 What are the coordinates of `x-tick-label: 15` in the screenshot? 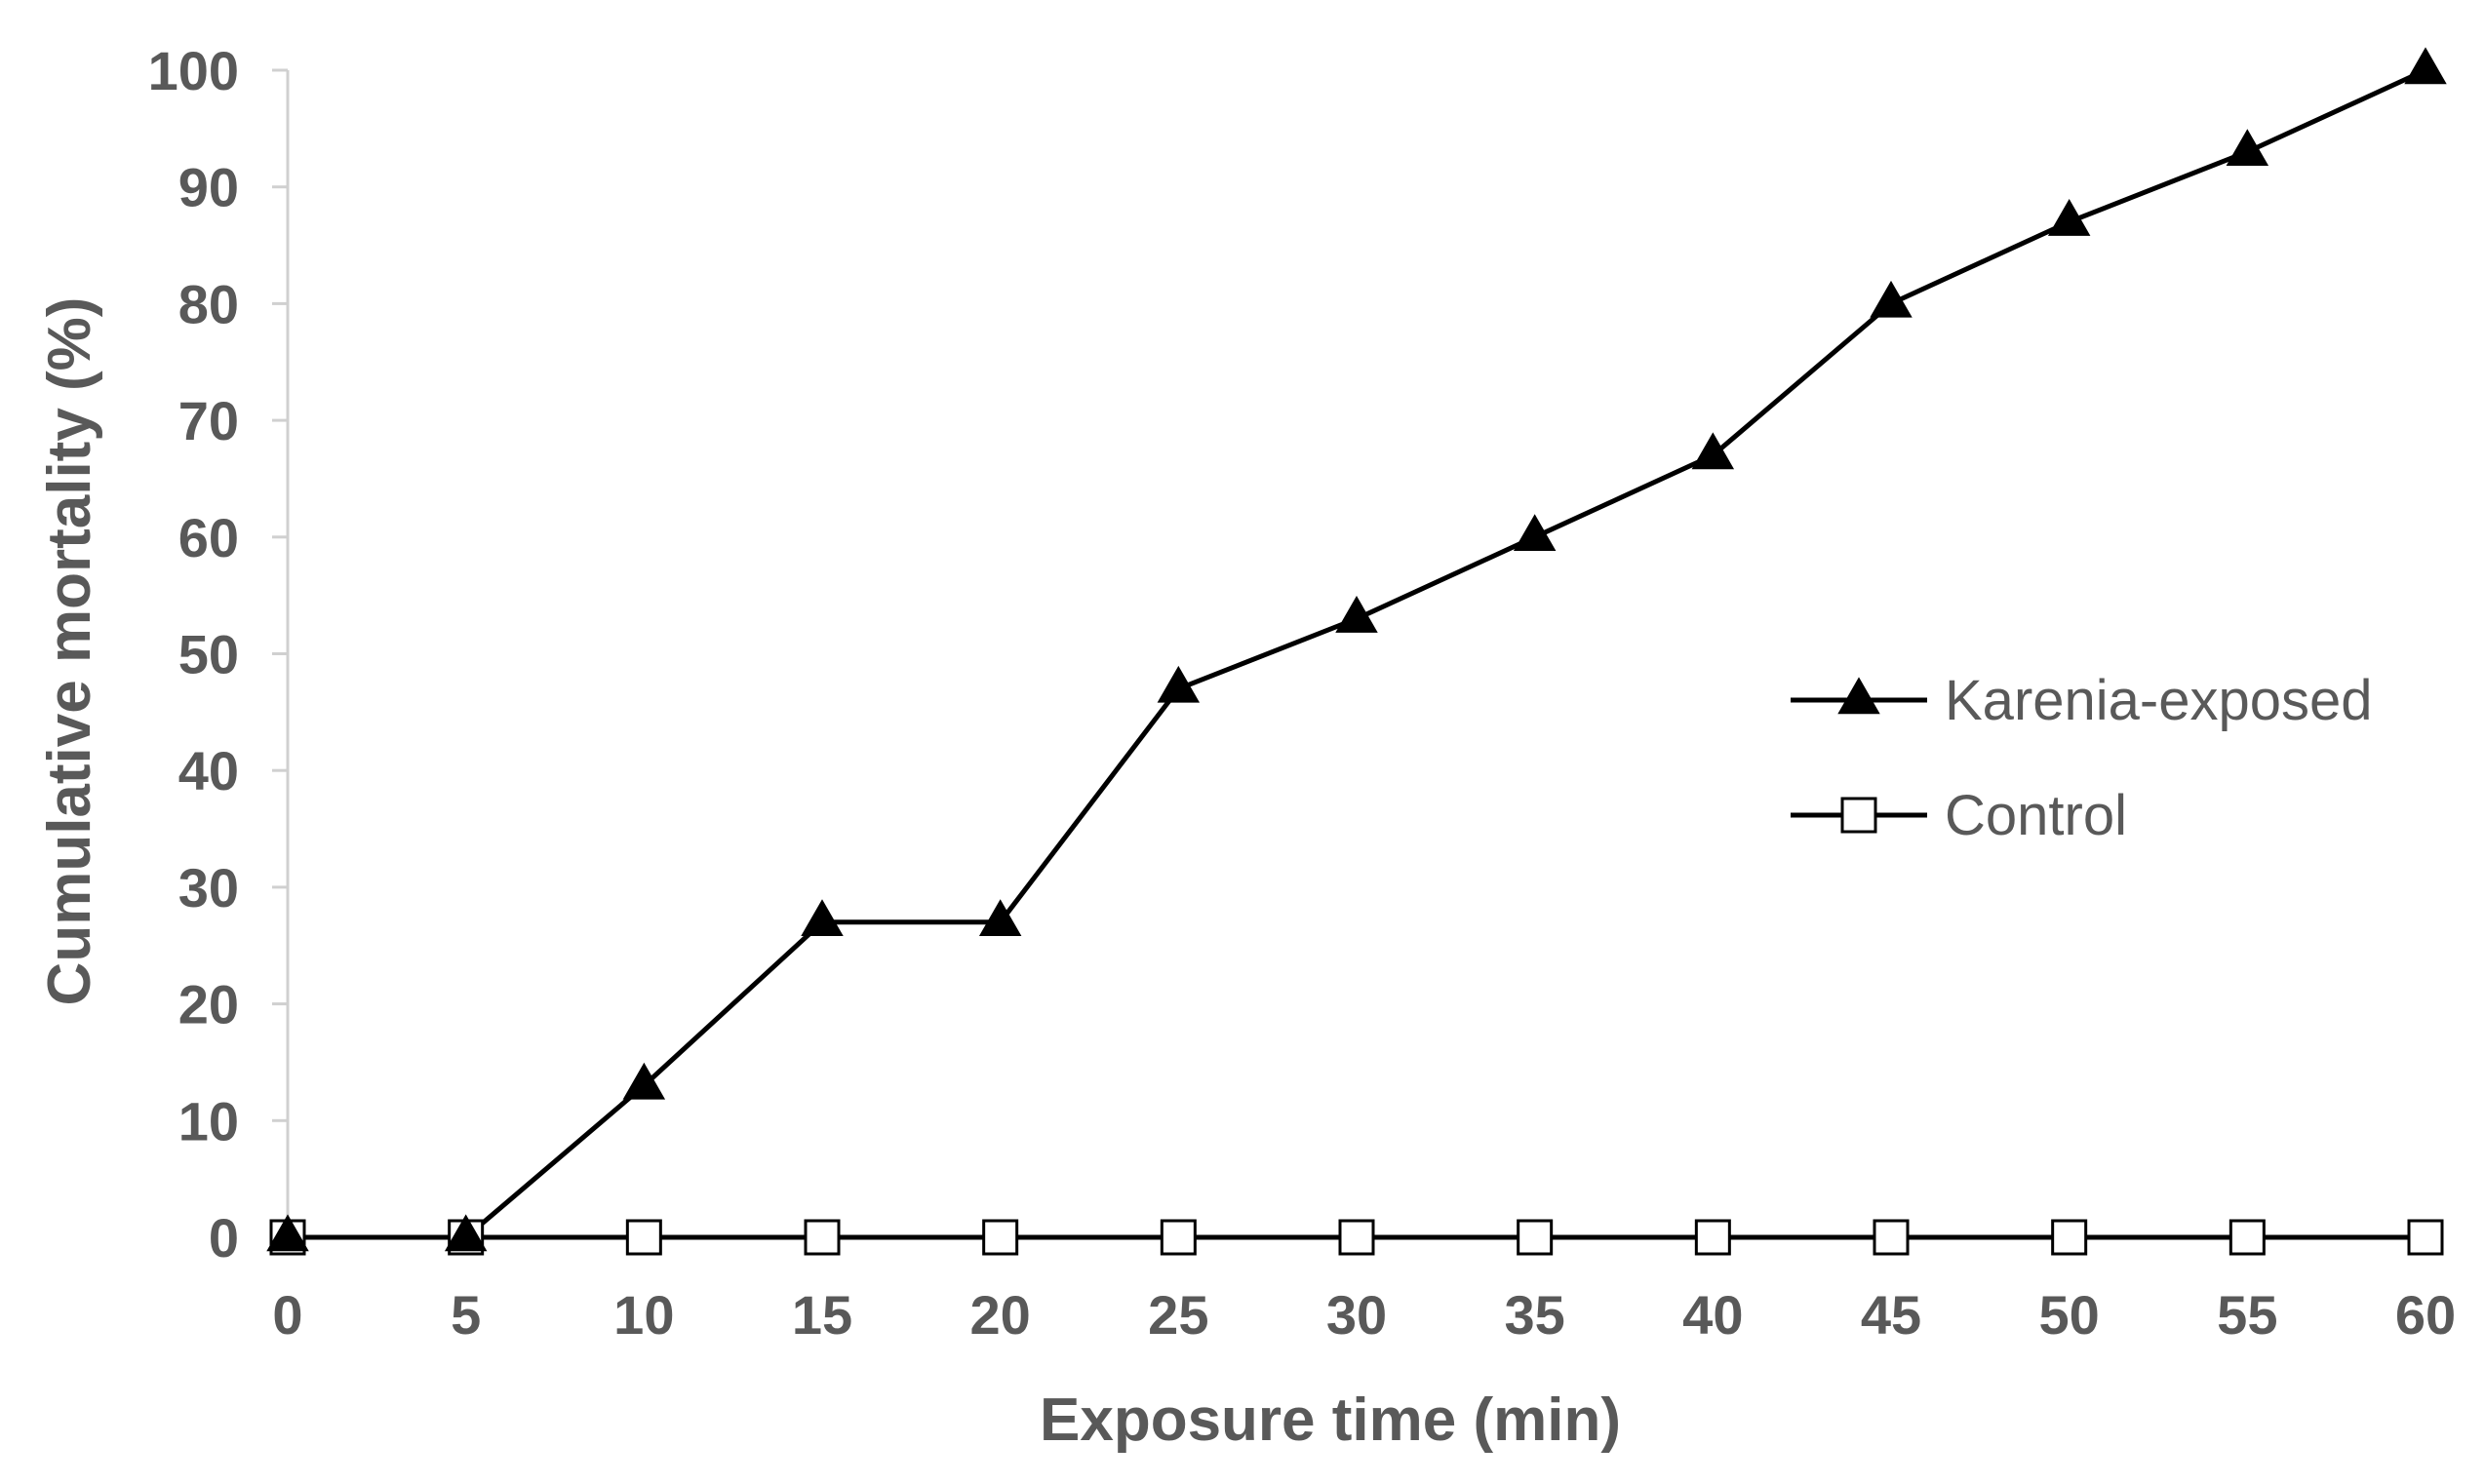 It's located at (822, 1315).